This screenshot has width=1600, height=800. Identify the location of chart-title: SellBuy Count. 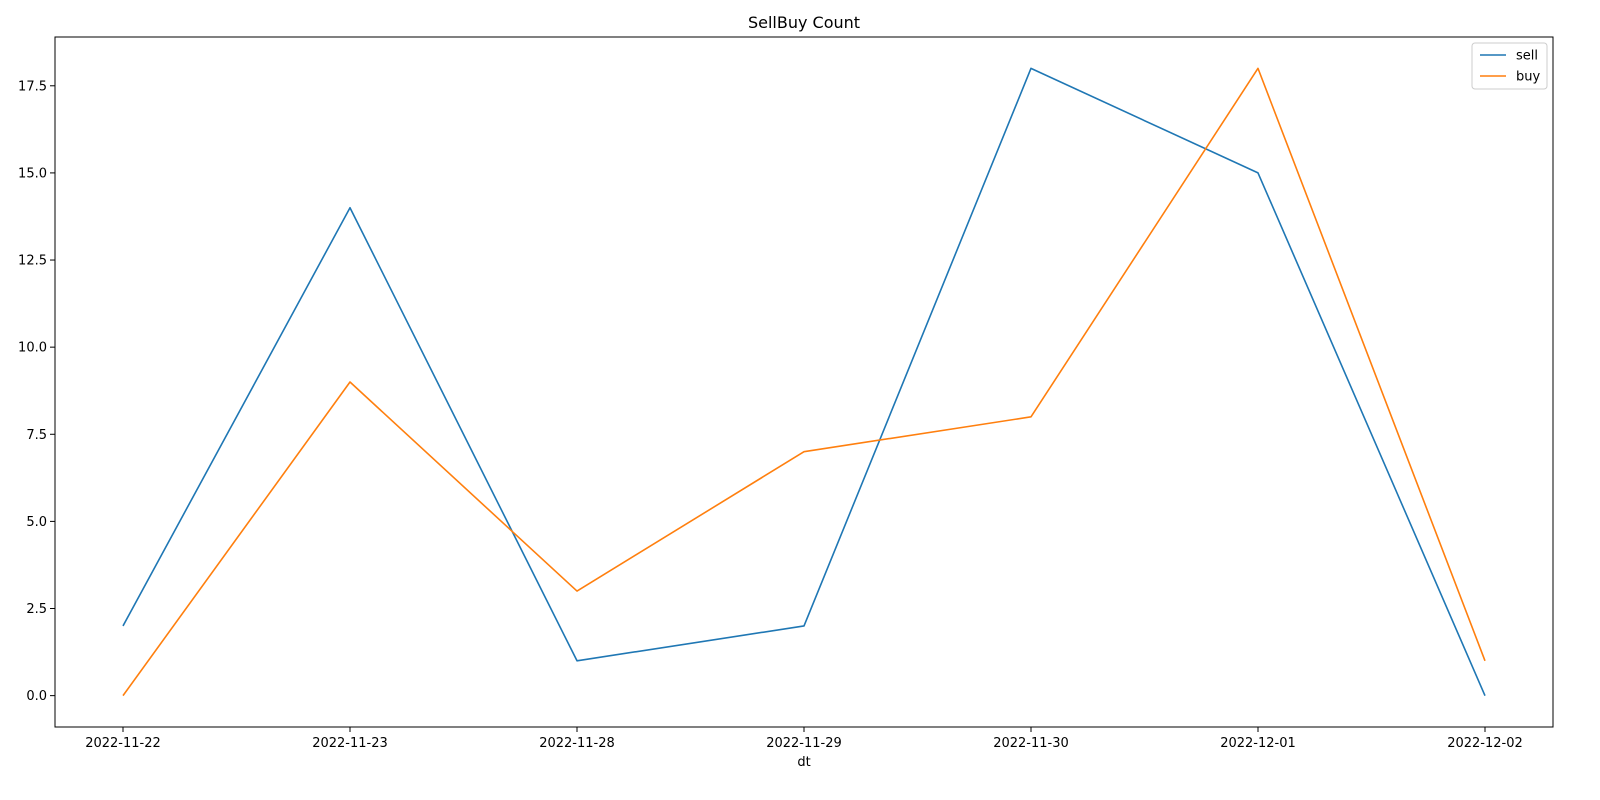
(804, 22).